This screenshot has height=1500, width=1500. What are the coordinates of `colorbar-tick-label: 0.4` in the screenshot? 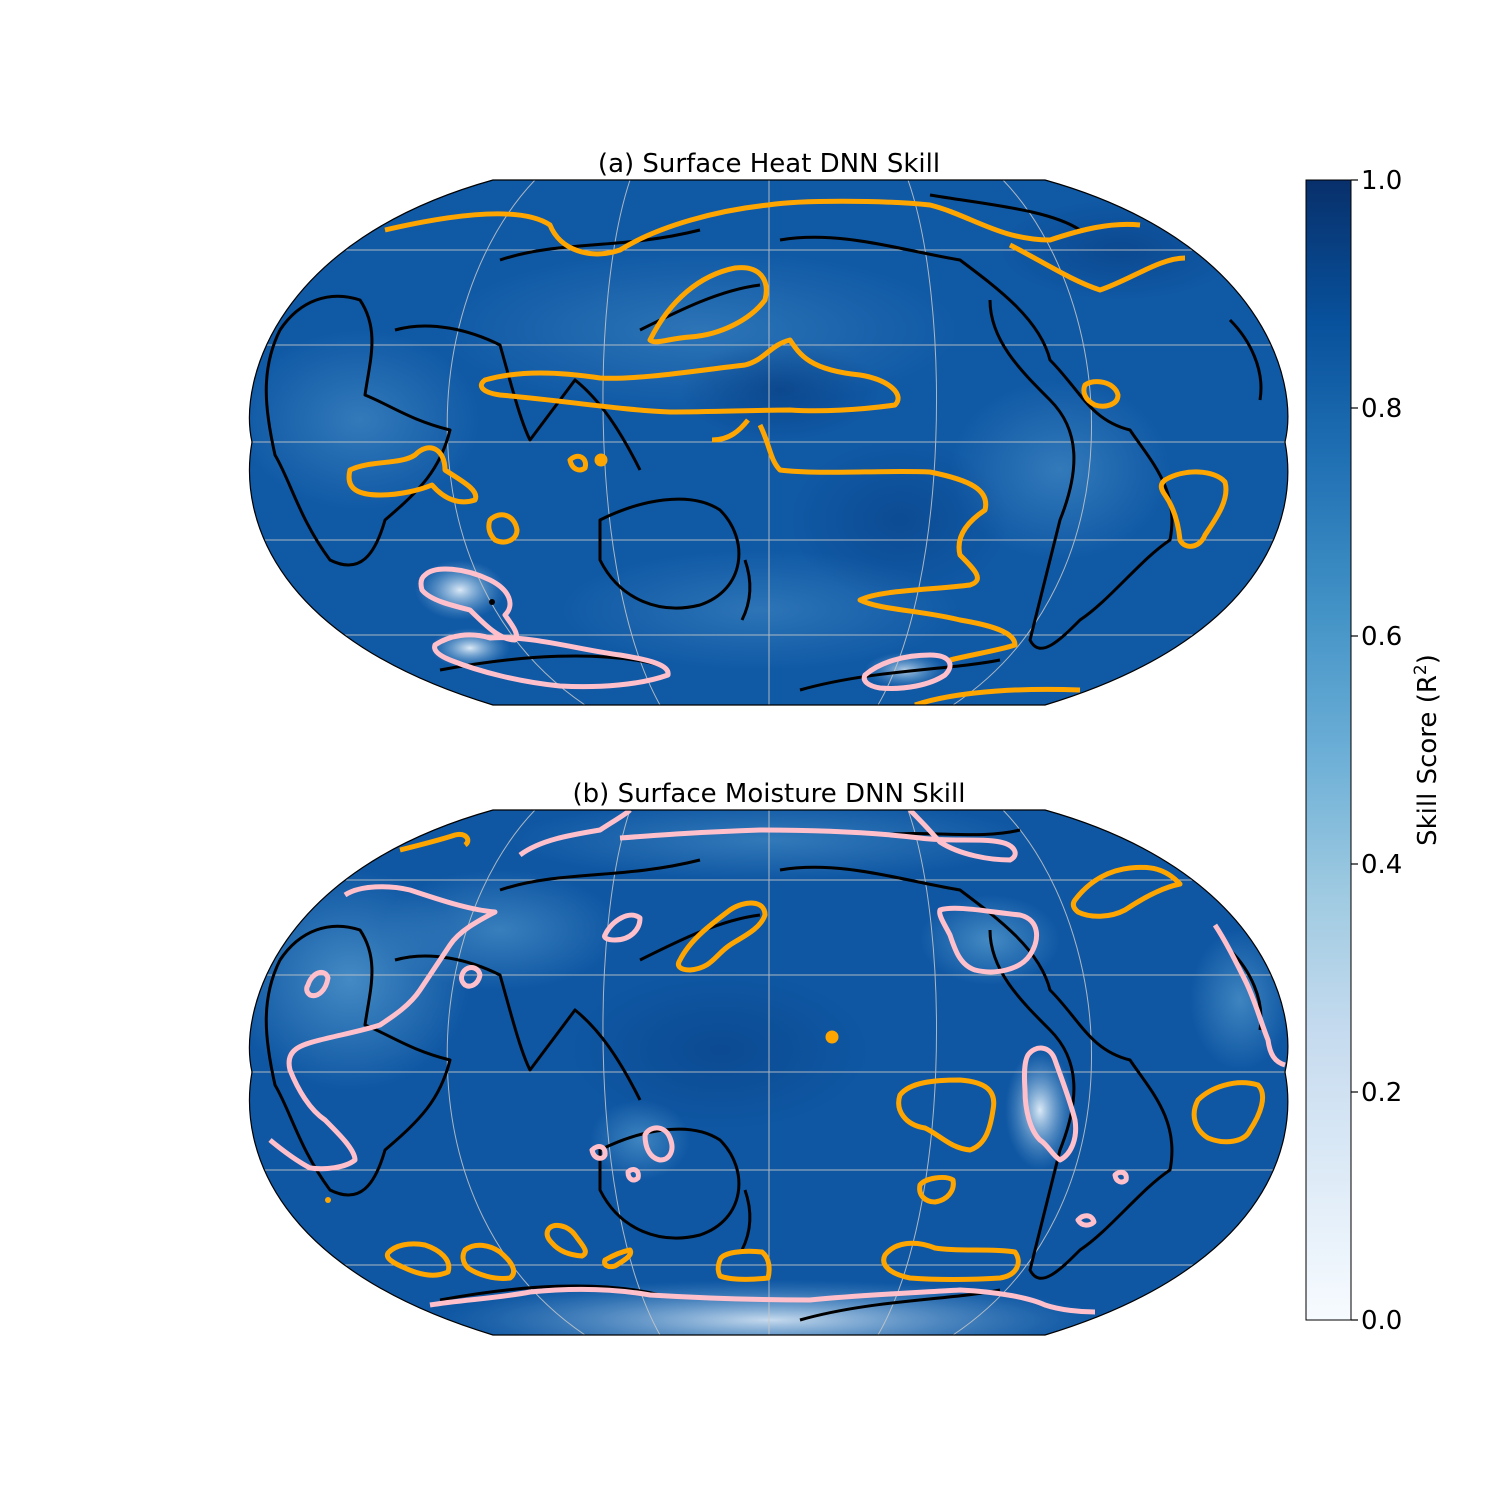 It's located at (1381, 865).